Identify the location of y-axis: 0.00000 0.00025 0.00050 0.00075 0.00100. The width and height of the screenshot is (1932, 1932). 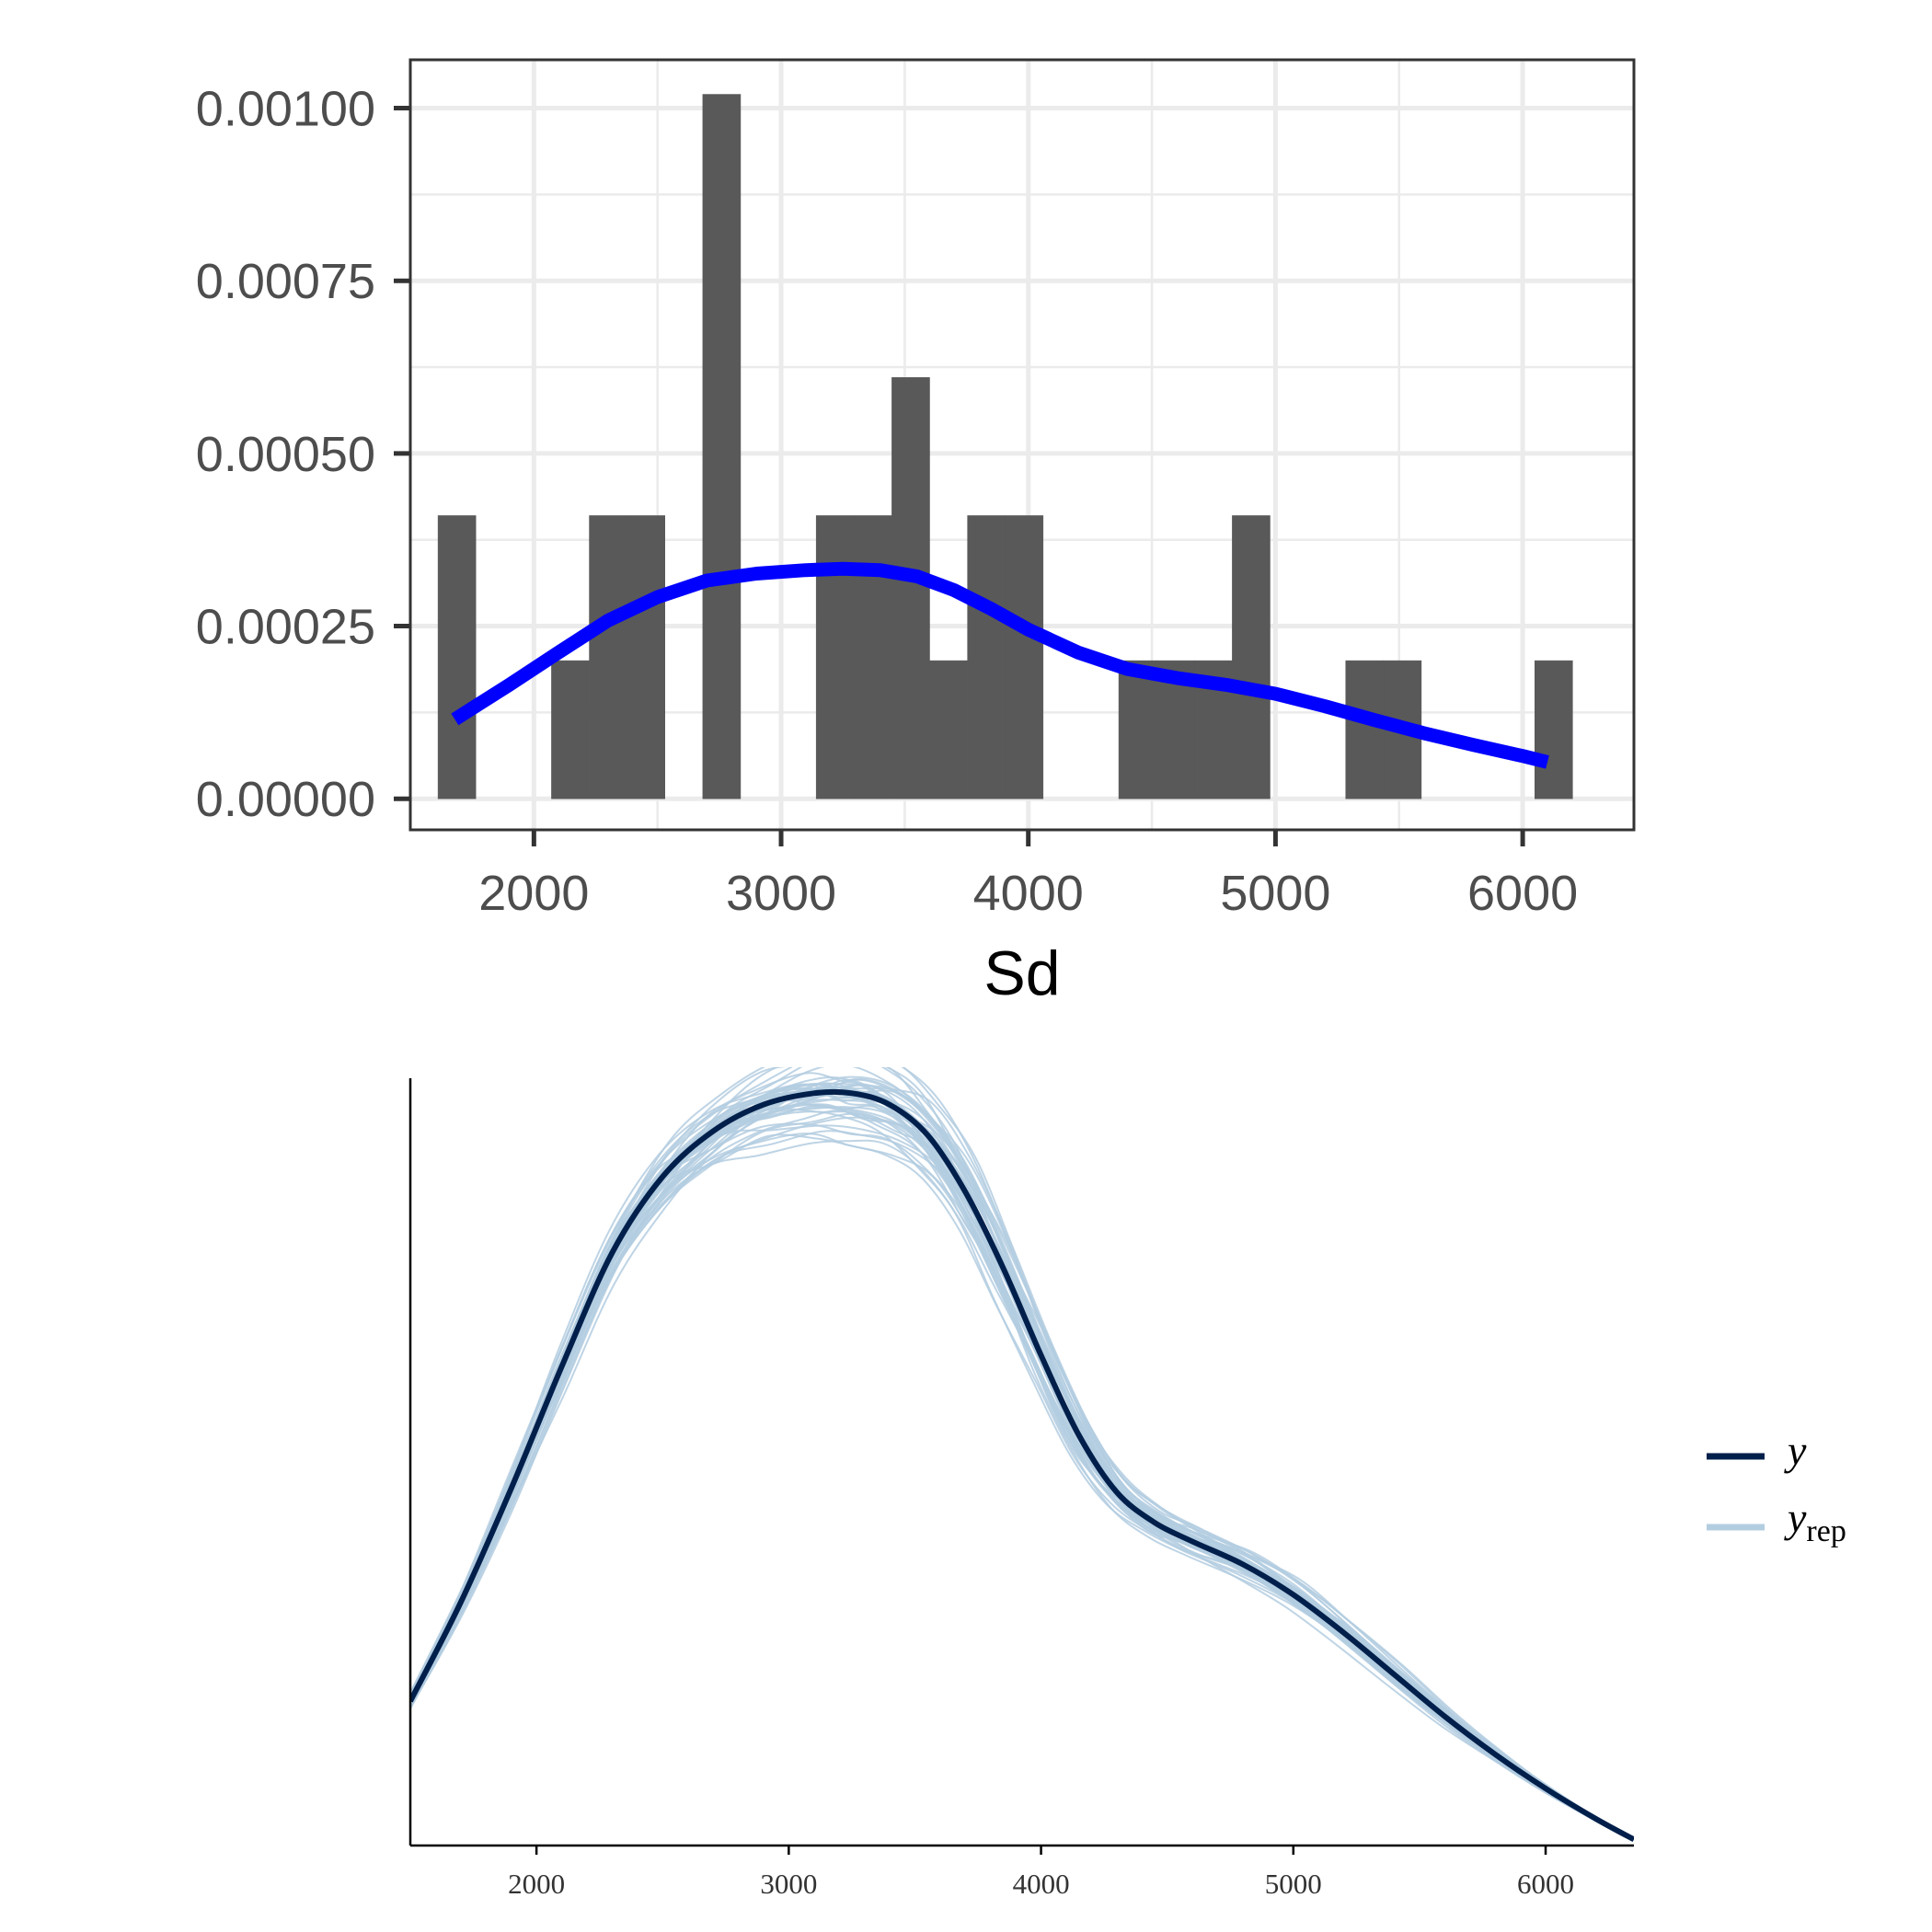
(303, 454).